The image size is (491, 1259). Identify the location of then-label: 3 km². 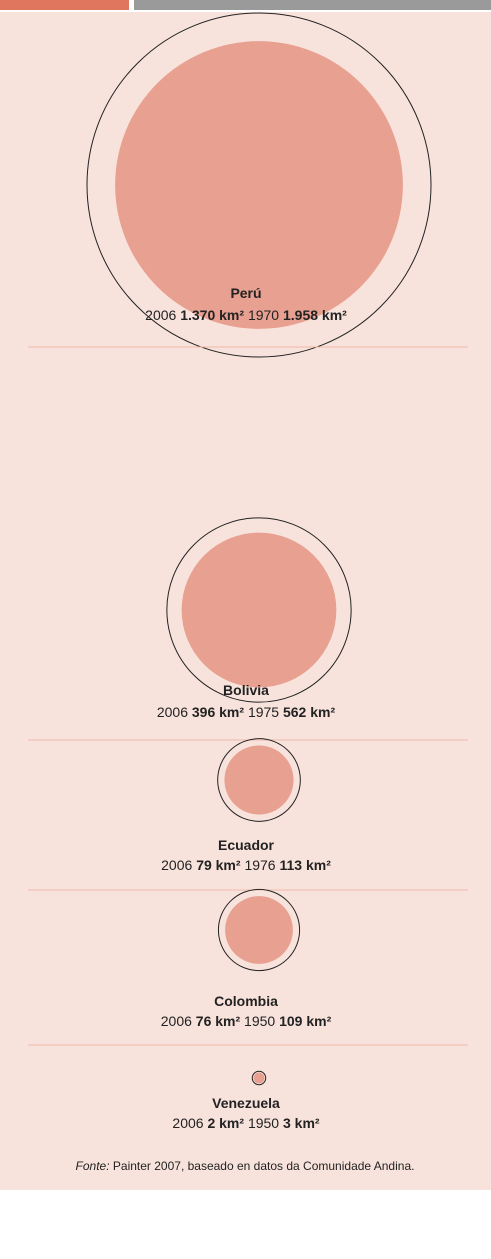
(301, 1123).